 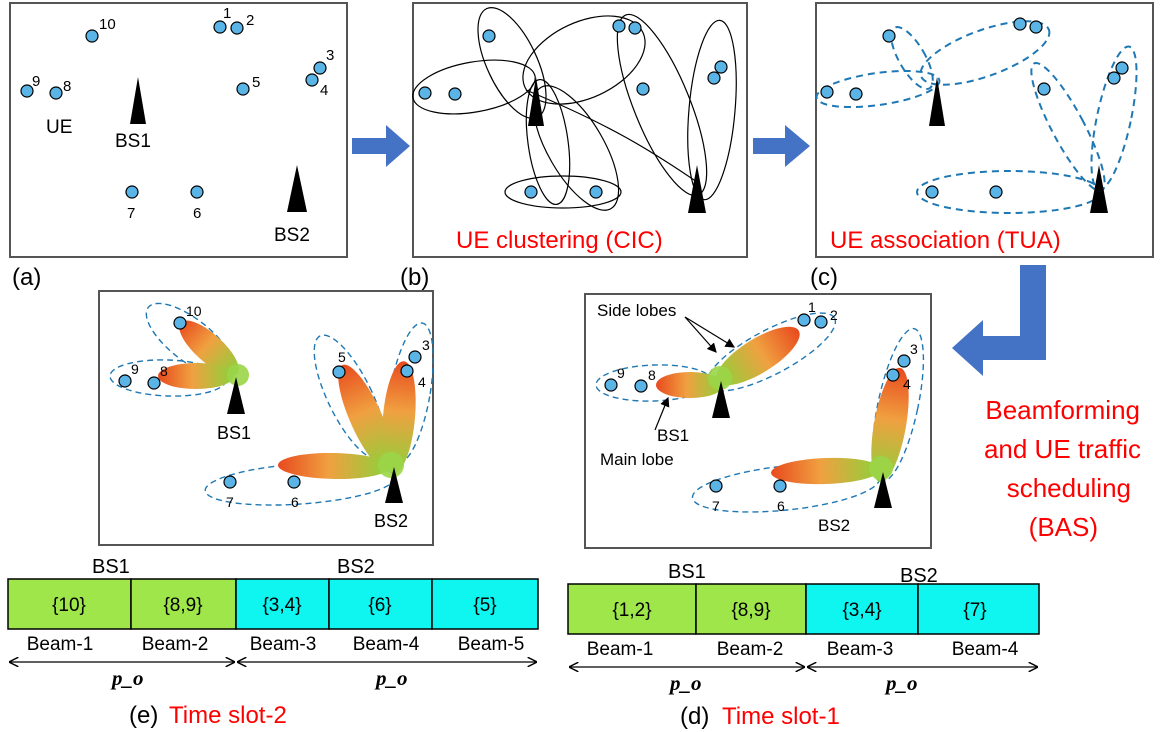 I want to click on side-lobe-pointers, so click(x=695, y=373).